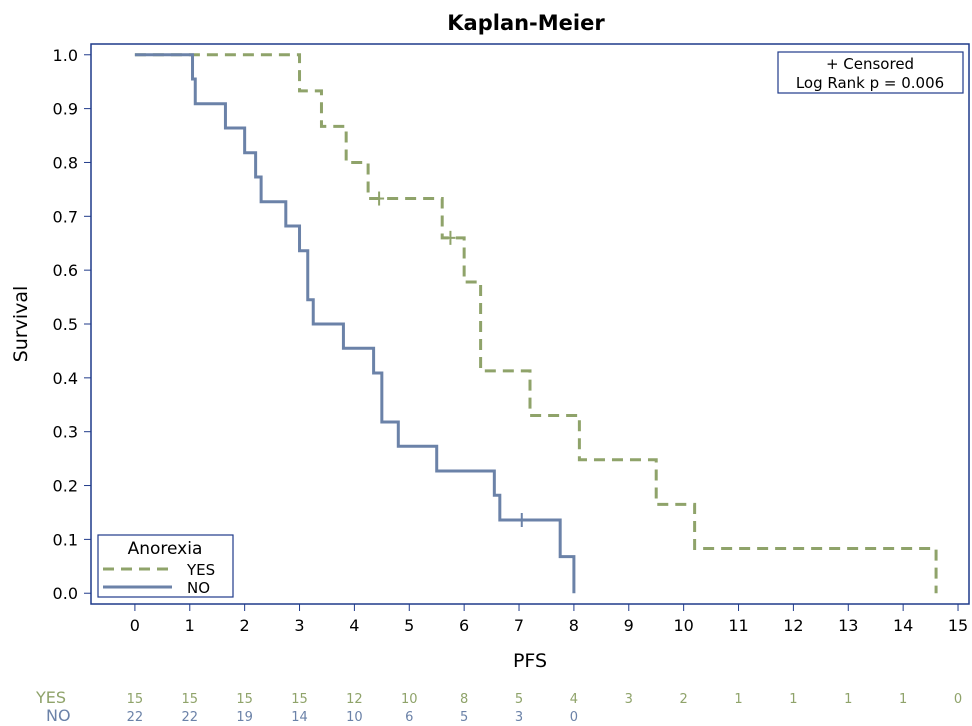  Describe the element at coordinates (958, 699) in the screenshot. I see `at-risk-count-yes: 0` at that location.